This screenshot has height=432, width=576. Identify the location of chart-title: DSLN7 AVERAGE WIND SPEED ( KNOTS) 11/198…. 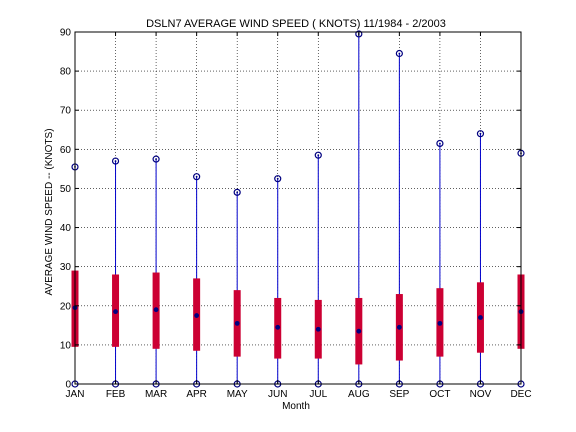
(296, 24).